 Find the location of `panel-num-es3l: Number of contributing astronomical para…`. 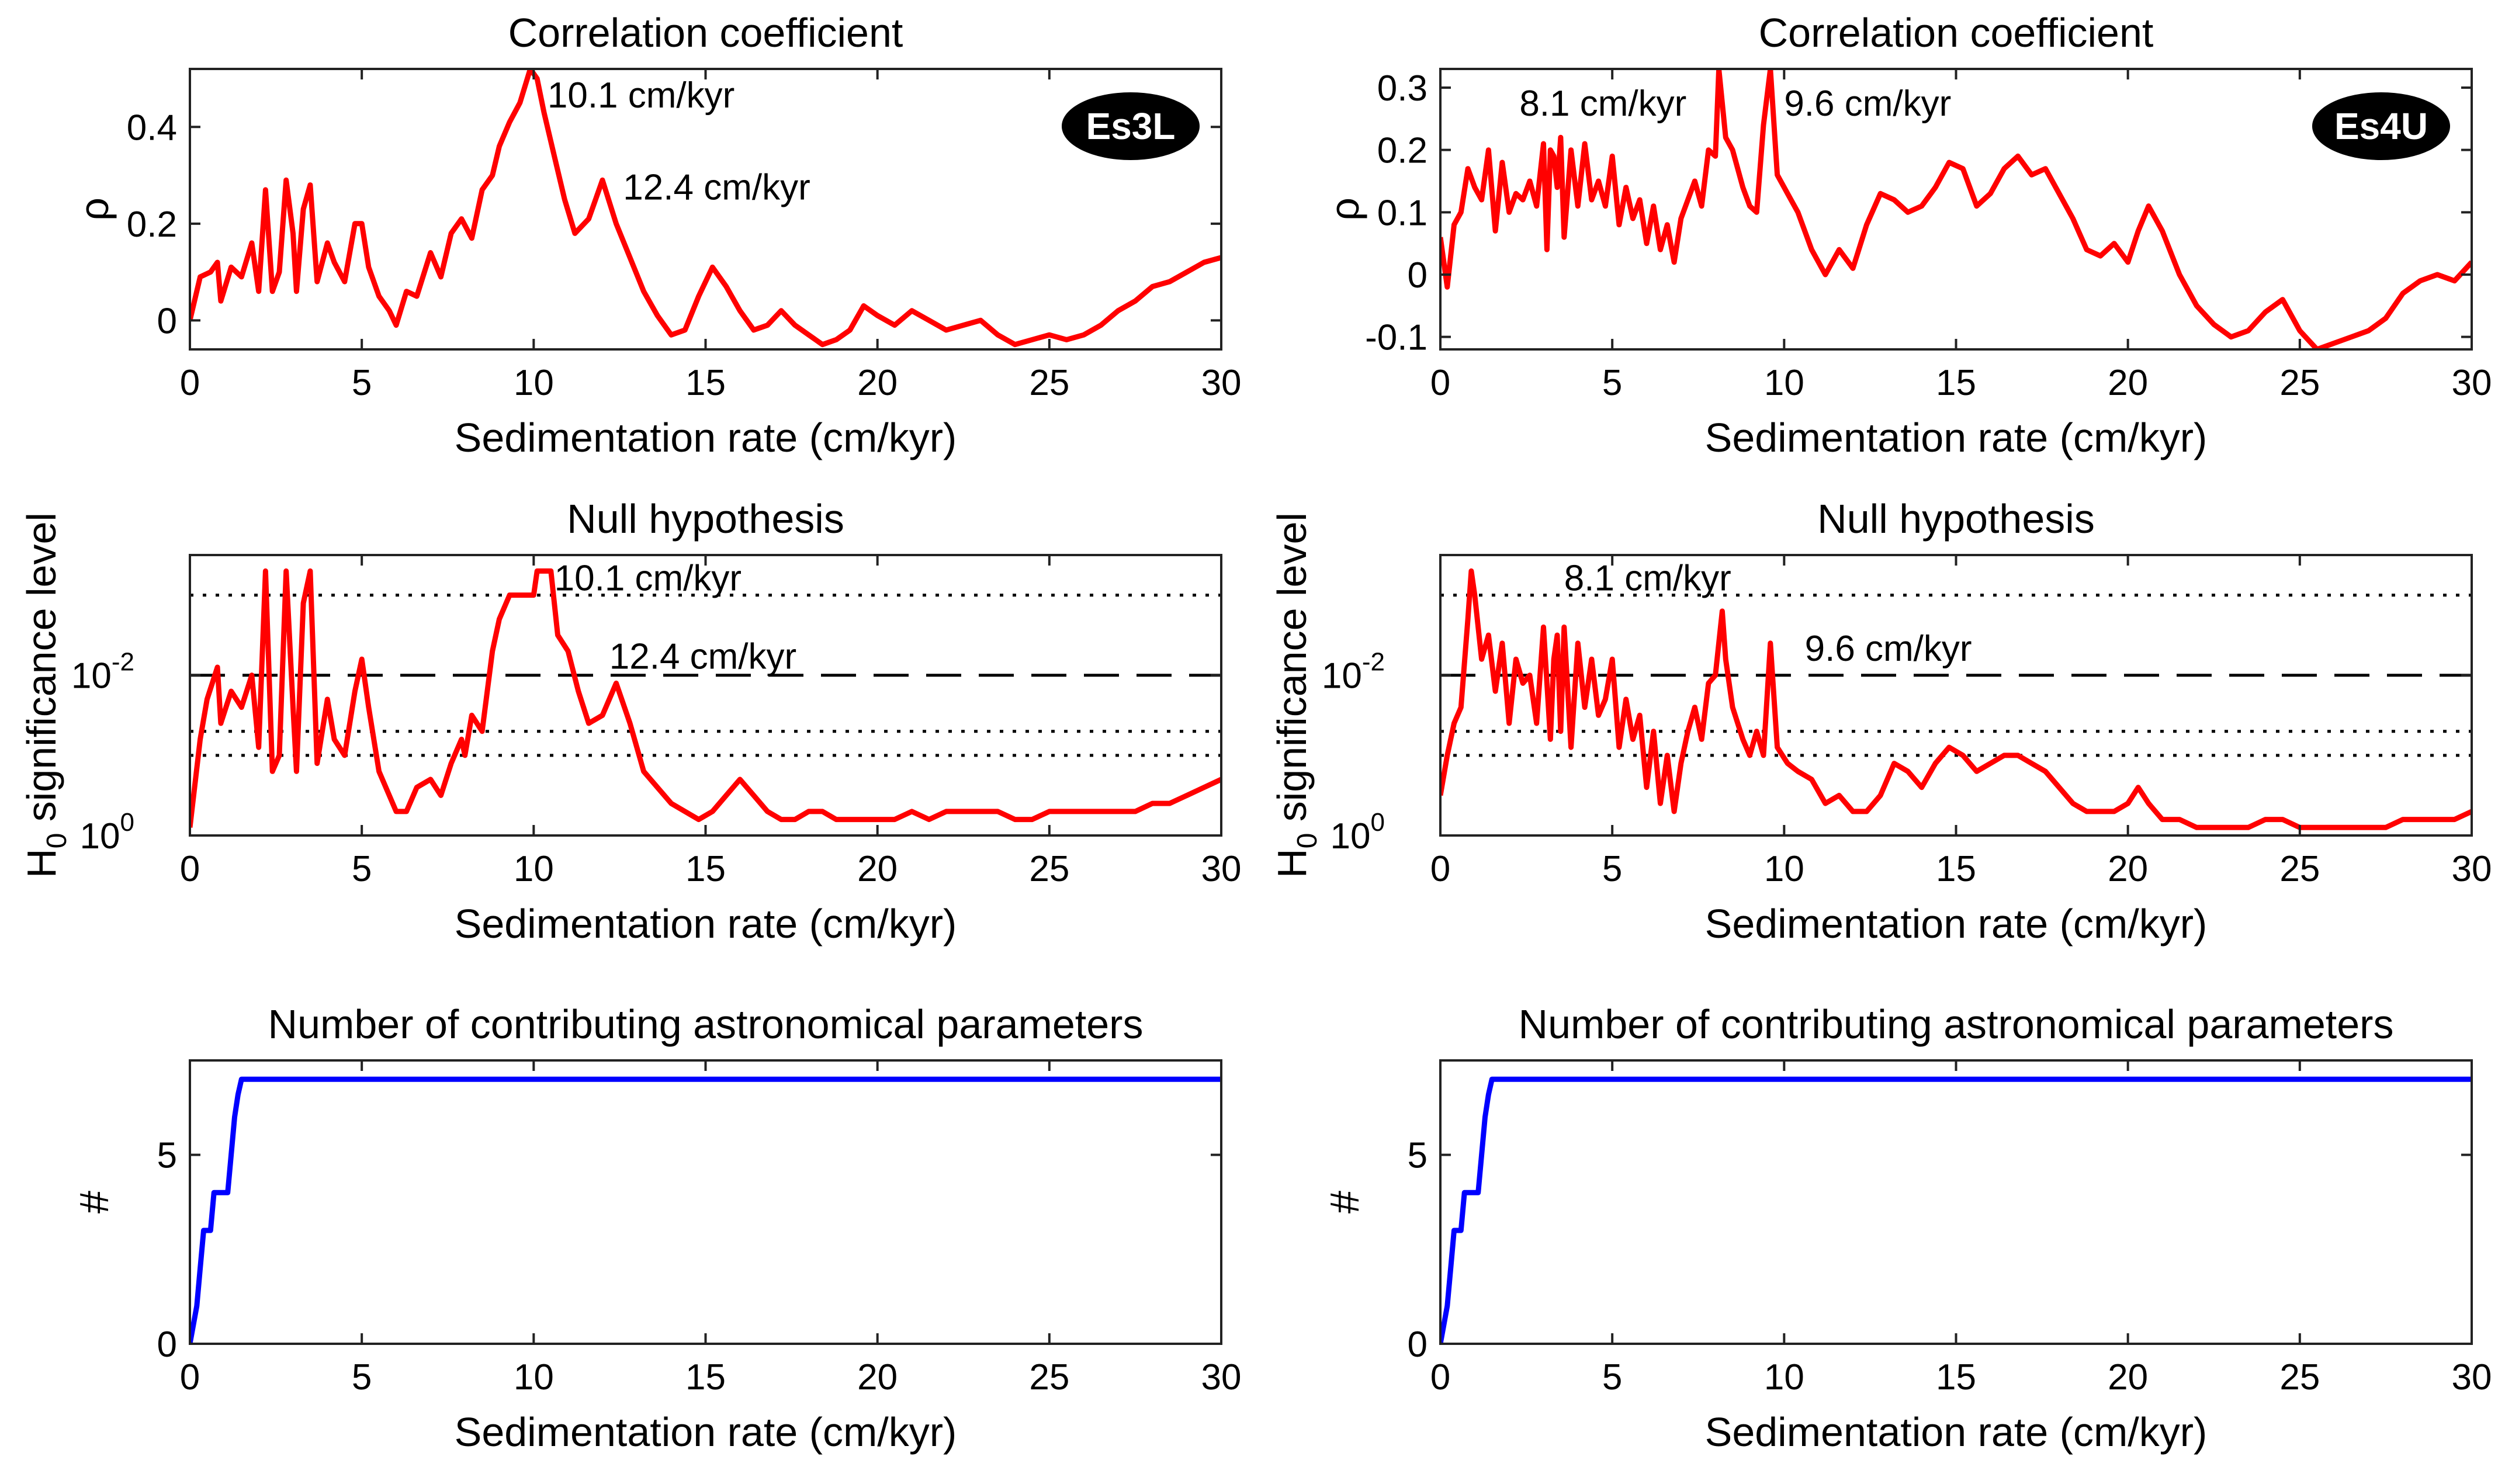

panel-num-es3l: Number of contributing astronomical para… is located at coordinates (656, 1228).